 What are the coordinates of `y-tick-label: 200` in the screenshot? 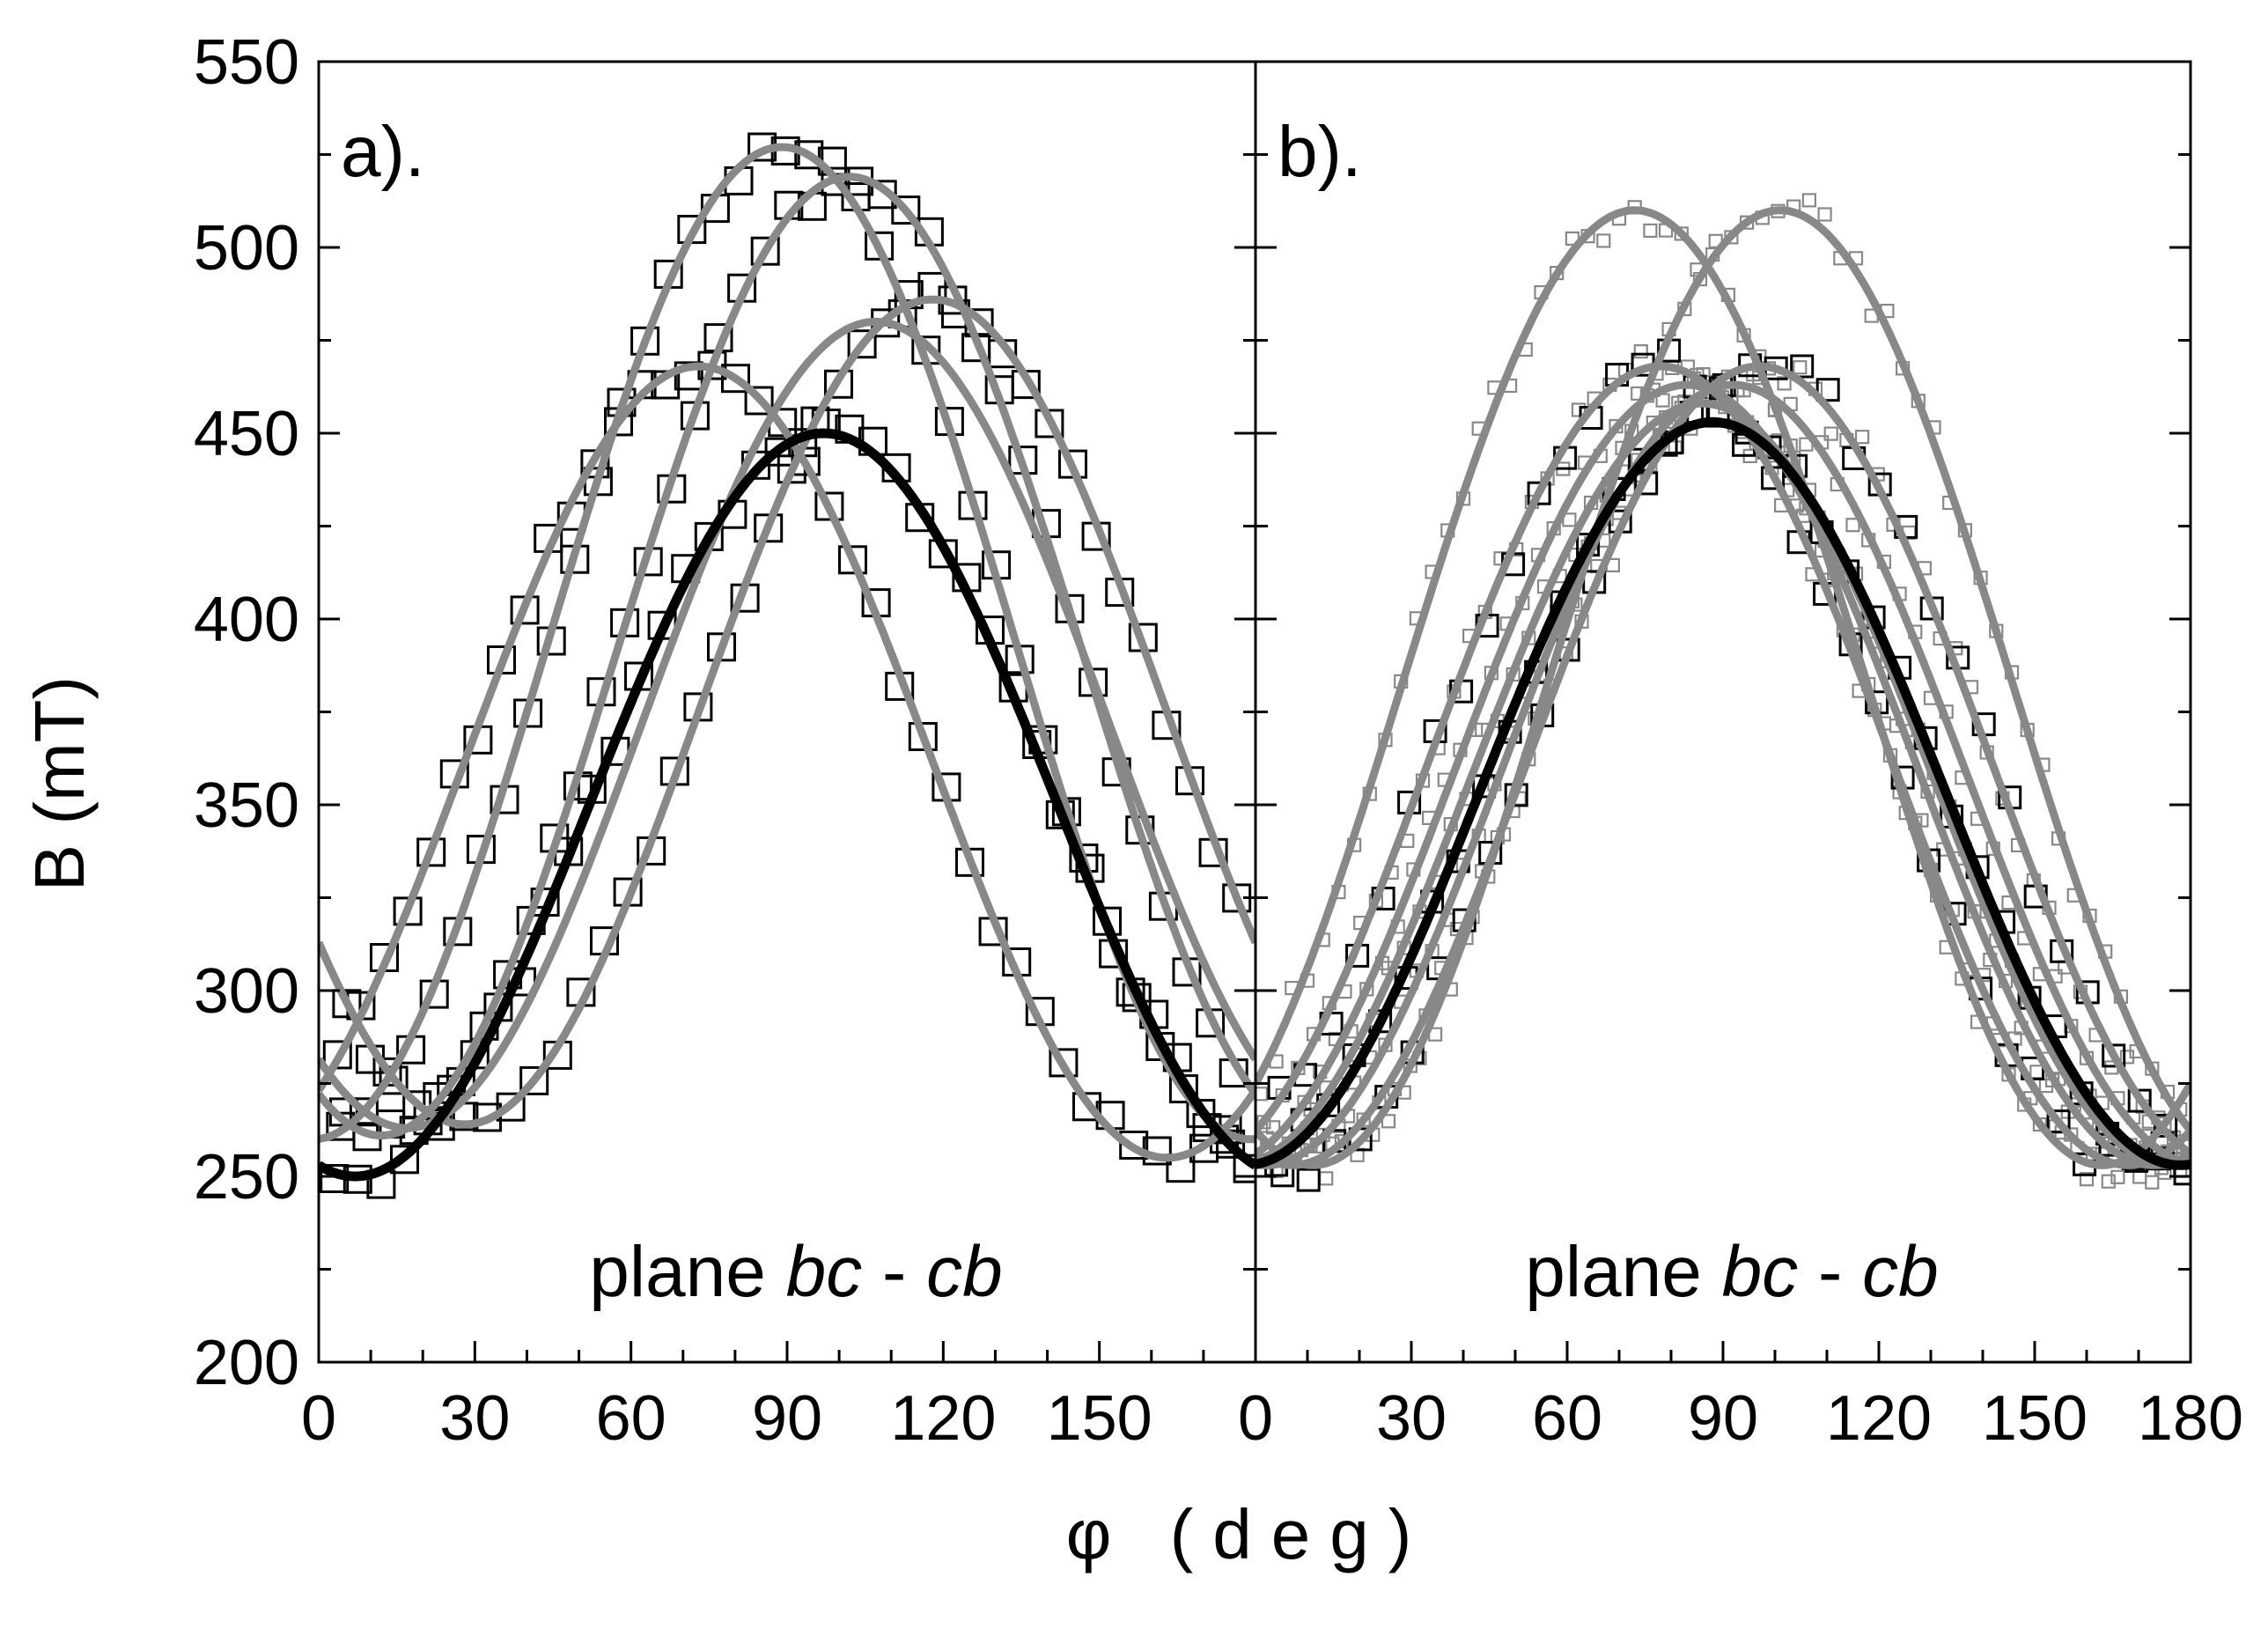 It's located at (246, 1363).